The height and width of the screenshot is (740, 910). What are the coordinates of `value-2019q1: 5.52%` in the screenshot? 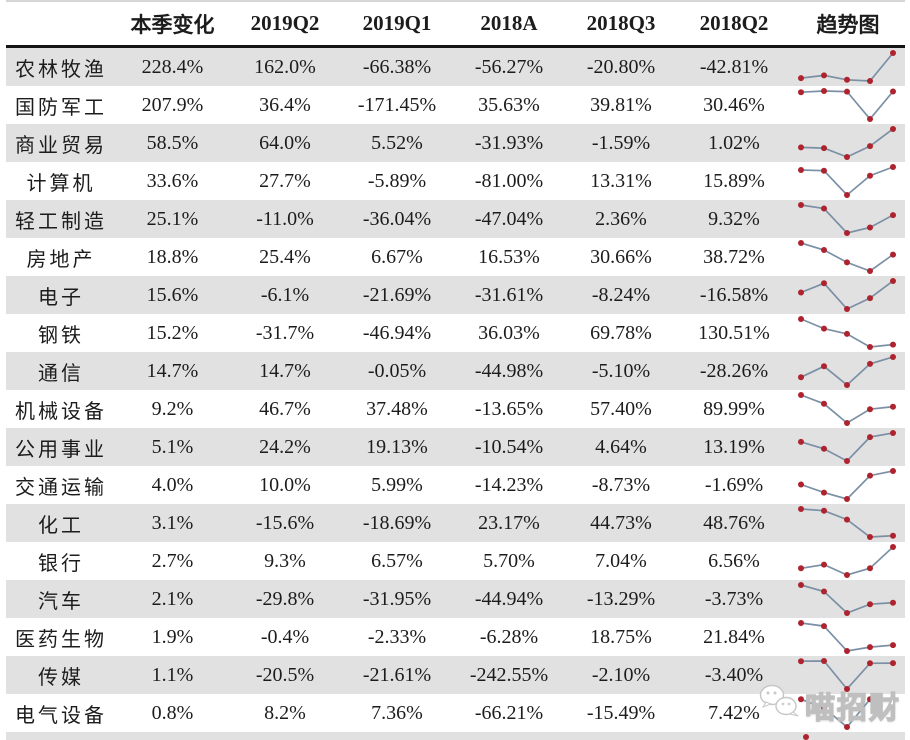 It's located at (397, 142).